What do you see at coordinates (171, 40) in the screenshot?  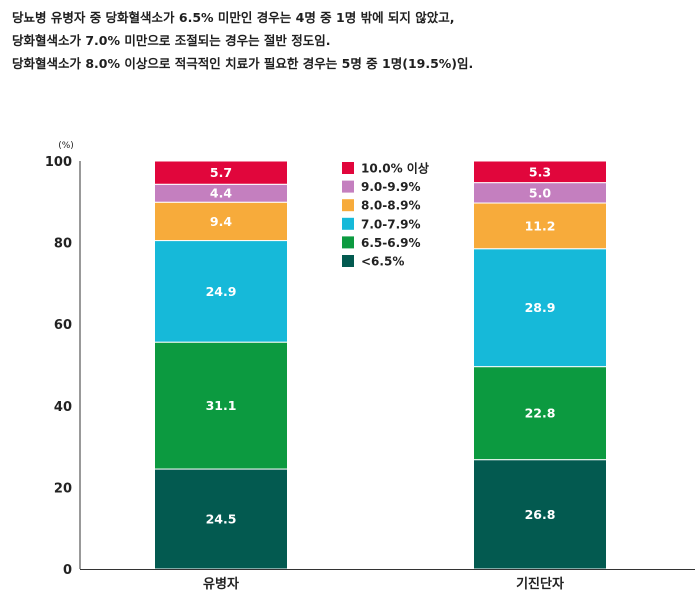 I see `description-line-2: 당화혈색소가 7.0% 미만으로 조절되는 경우는 절반 정도임.` at bounding box center [171, 40].